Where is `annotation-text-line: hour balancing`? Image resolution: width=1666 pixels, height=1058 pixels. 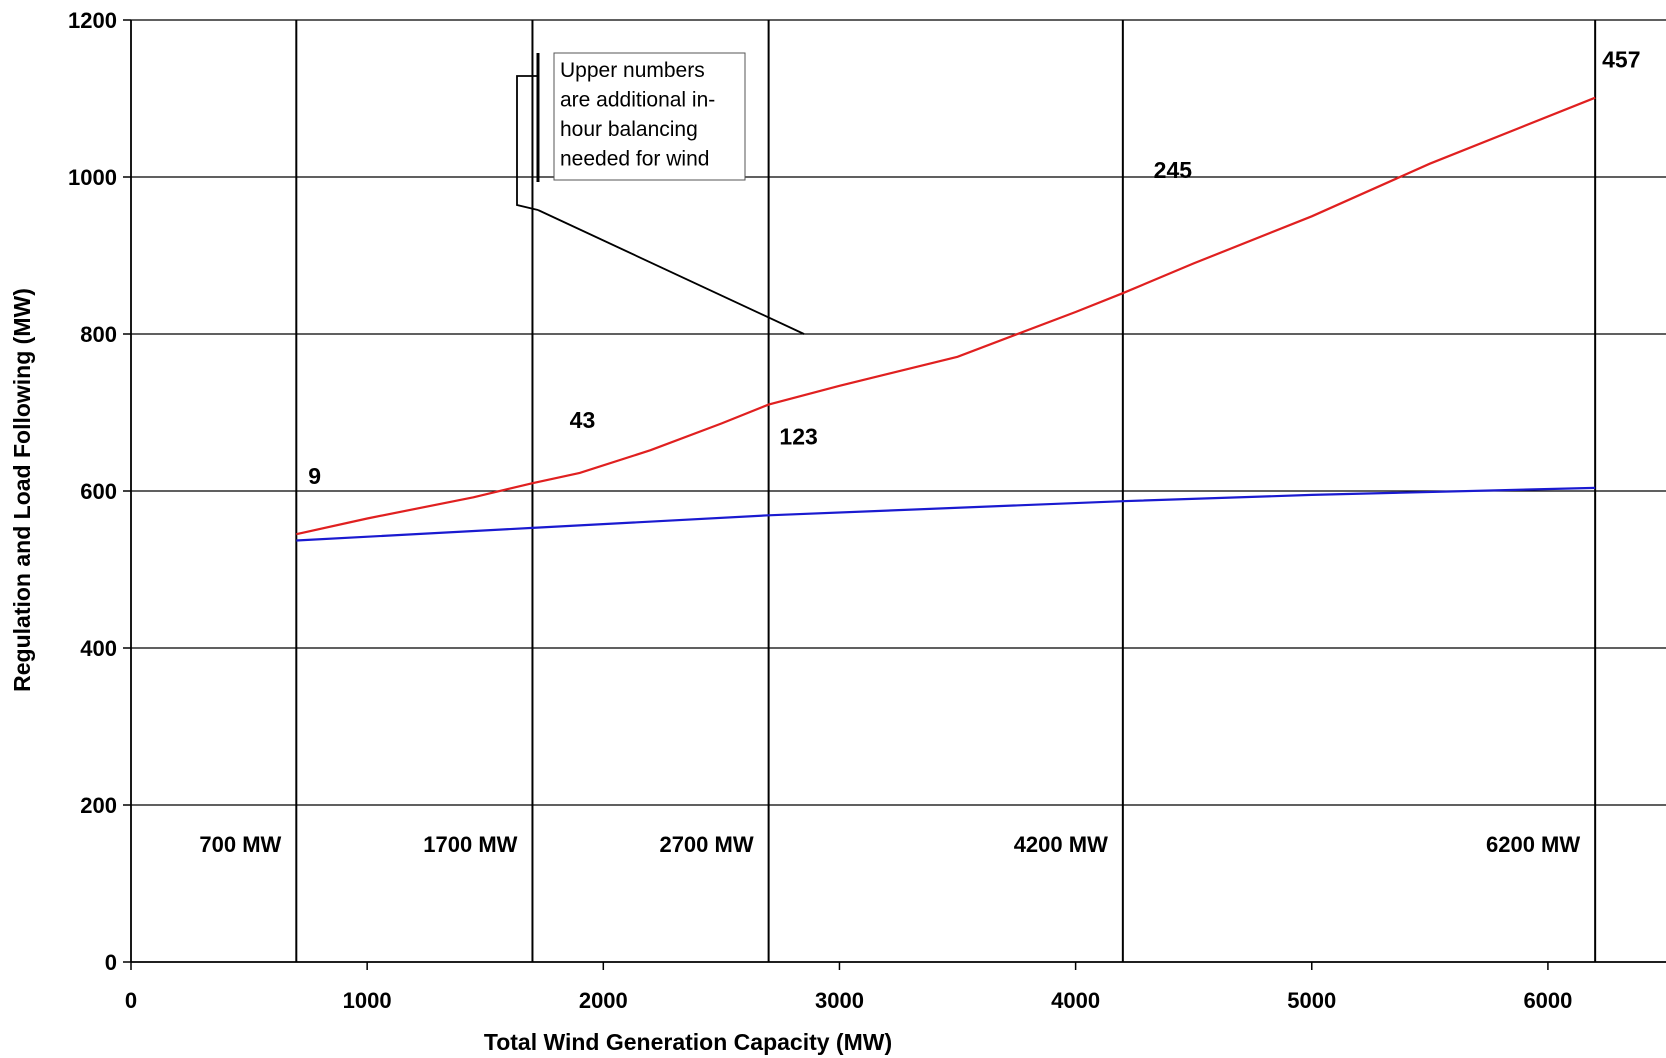
annotation-text-line: hour balancing is located at coordinates (629, 129).